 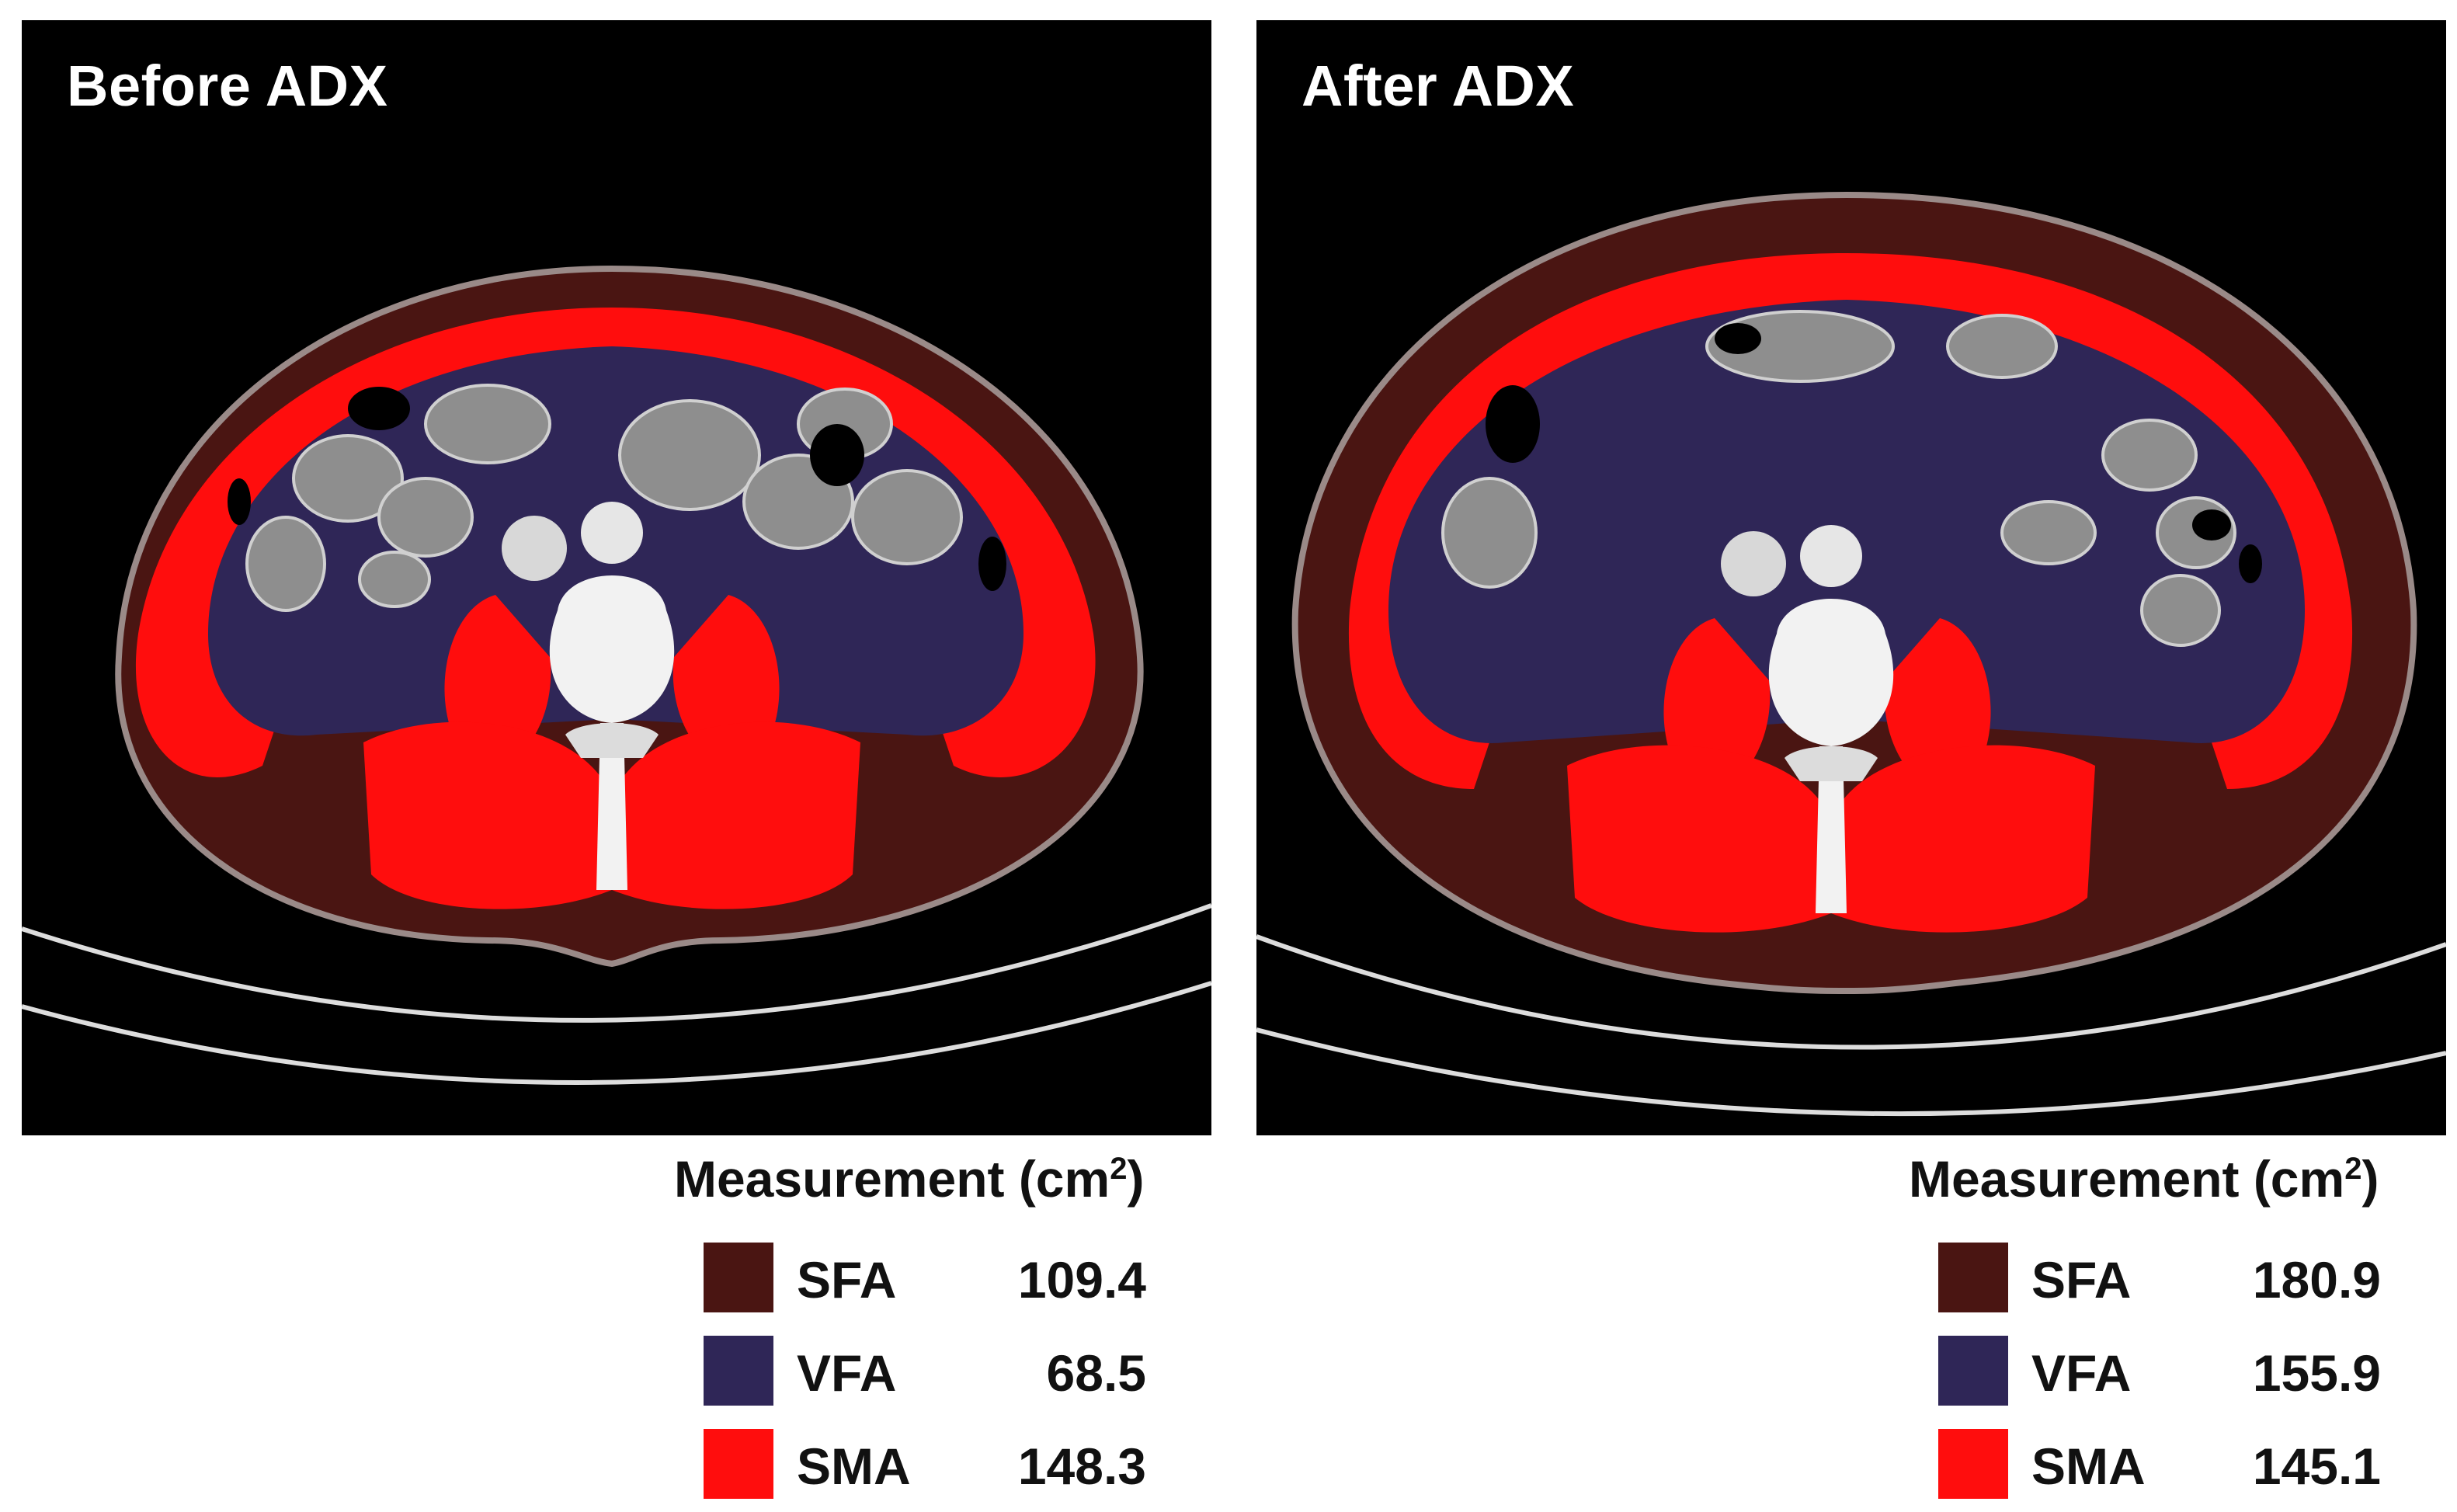 I want to click on panel-title: Before ADX, so click(x=228, y=86).